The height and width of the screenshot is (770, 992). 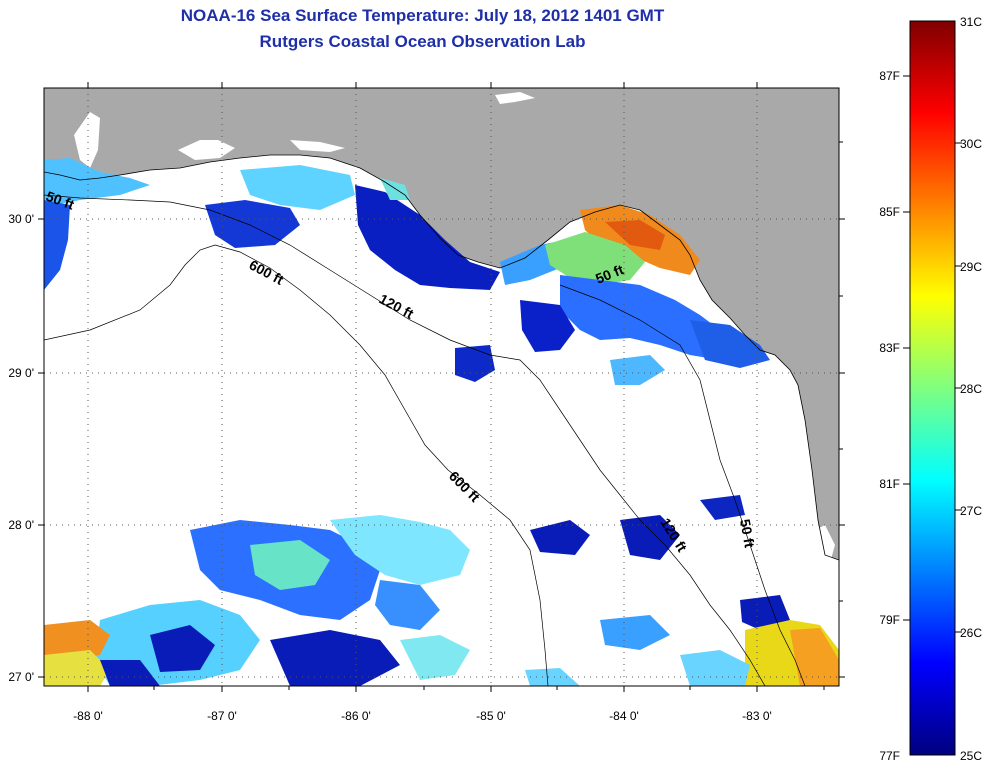 I want to click on colorbar-celsius-label: 25C, so click(x=971, y=756).